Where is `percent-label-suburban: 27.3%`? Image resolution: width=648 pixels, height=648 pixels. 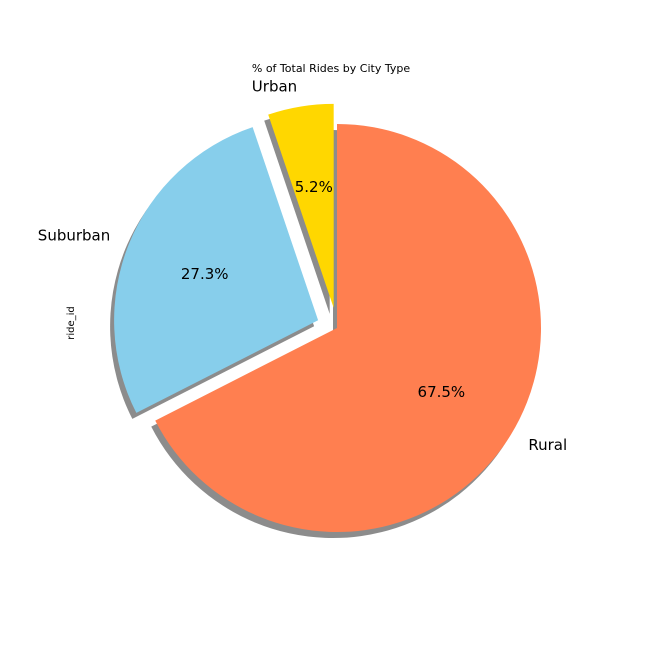
percent-label-suburban: 27.3% is located at coordinates (205, 274).